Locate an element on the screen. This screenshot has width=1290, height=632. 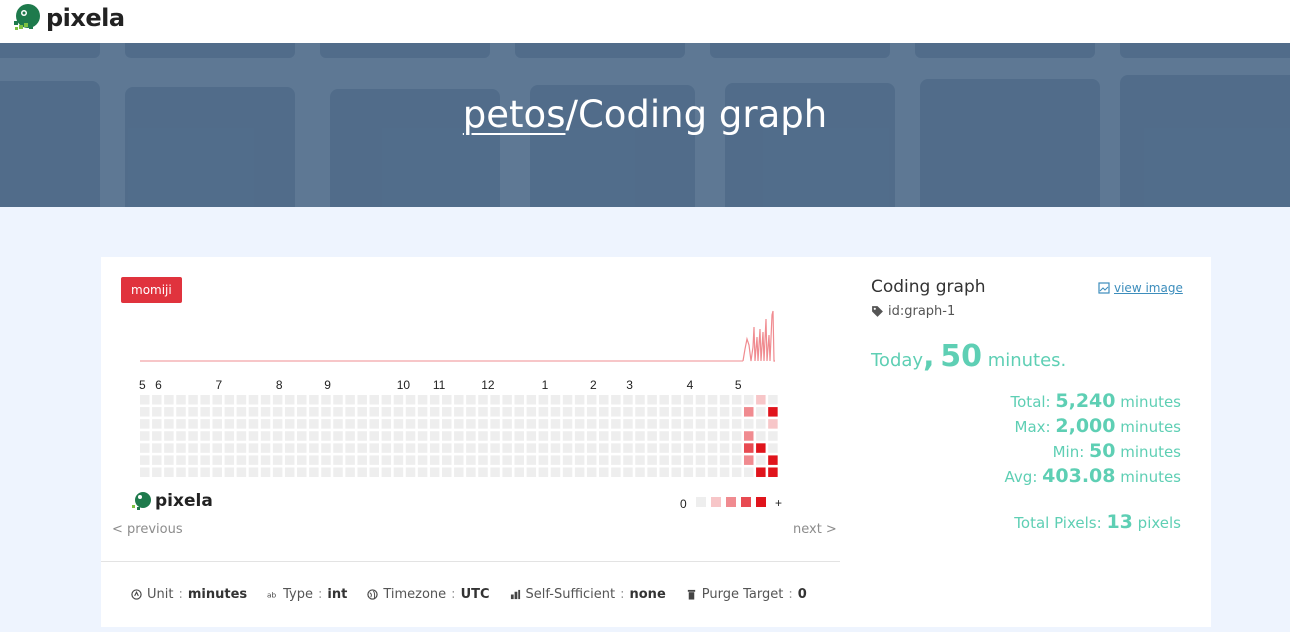
view-image-link: view image is located at coordinates (1140, 288).